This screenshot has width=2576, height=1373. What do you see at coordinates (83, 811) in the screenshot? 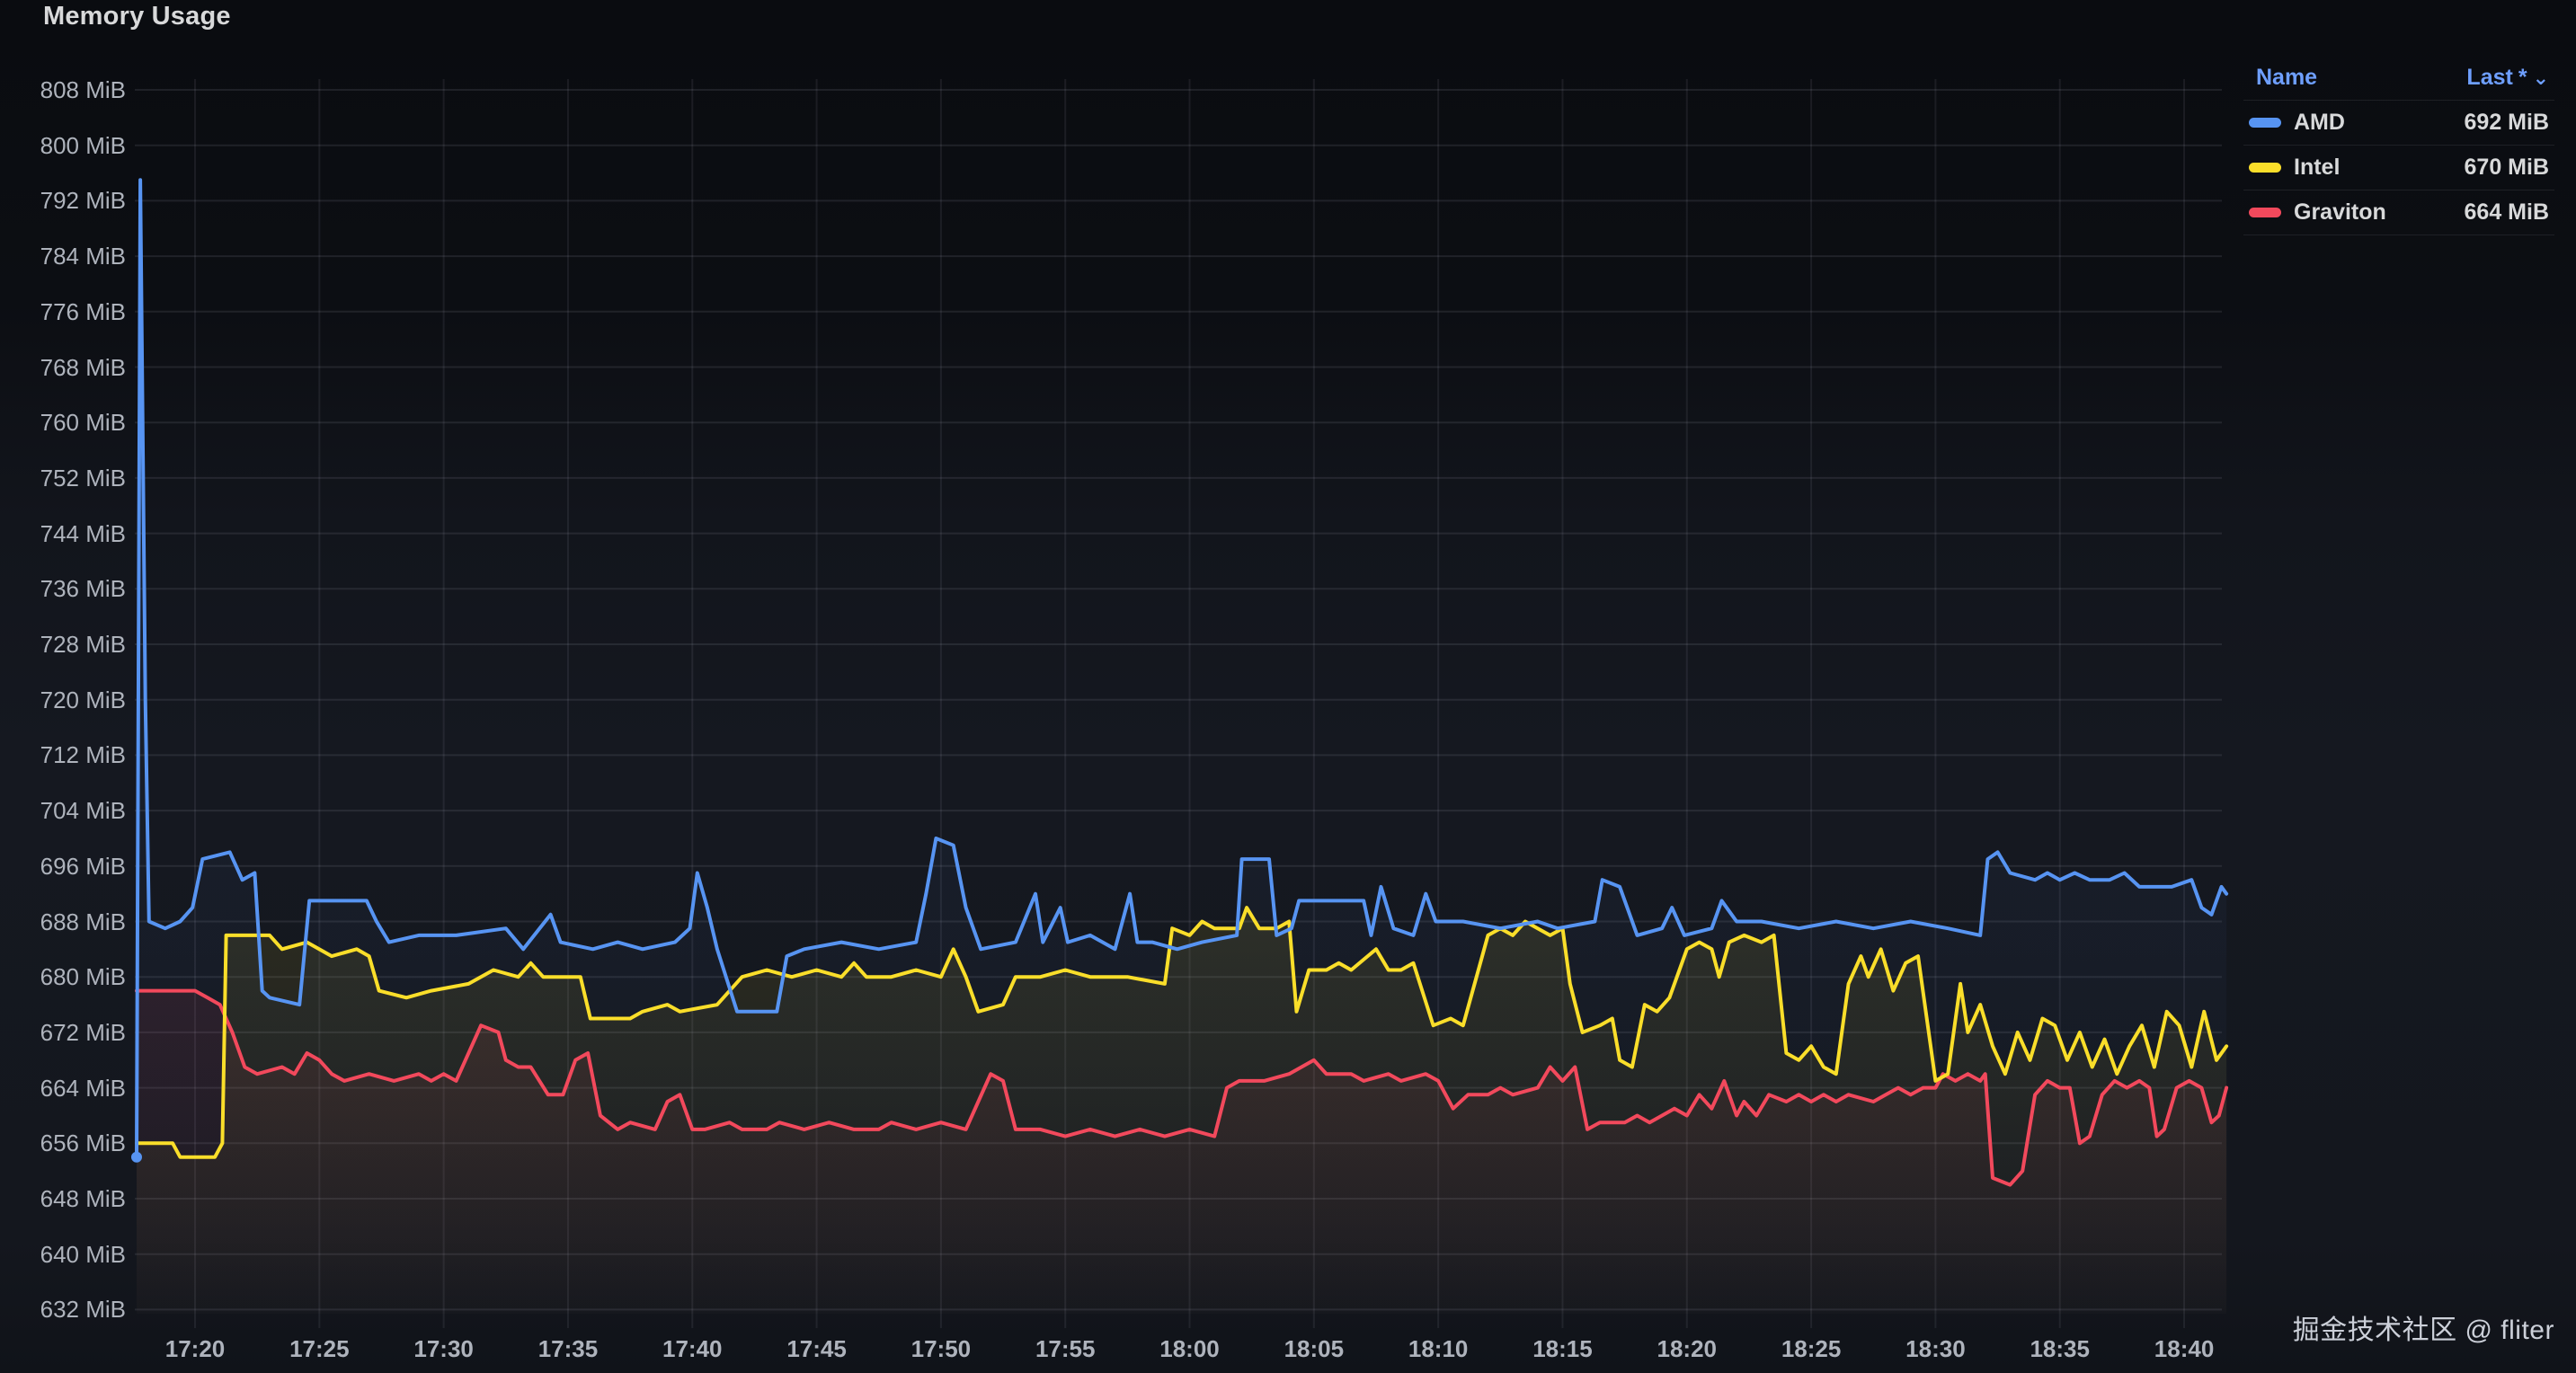
I see `y-axis-label: 704 MiB` at bounding box center [83, 811].